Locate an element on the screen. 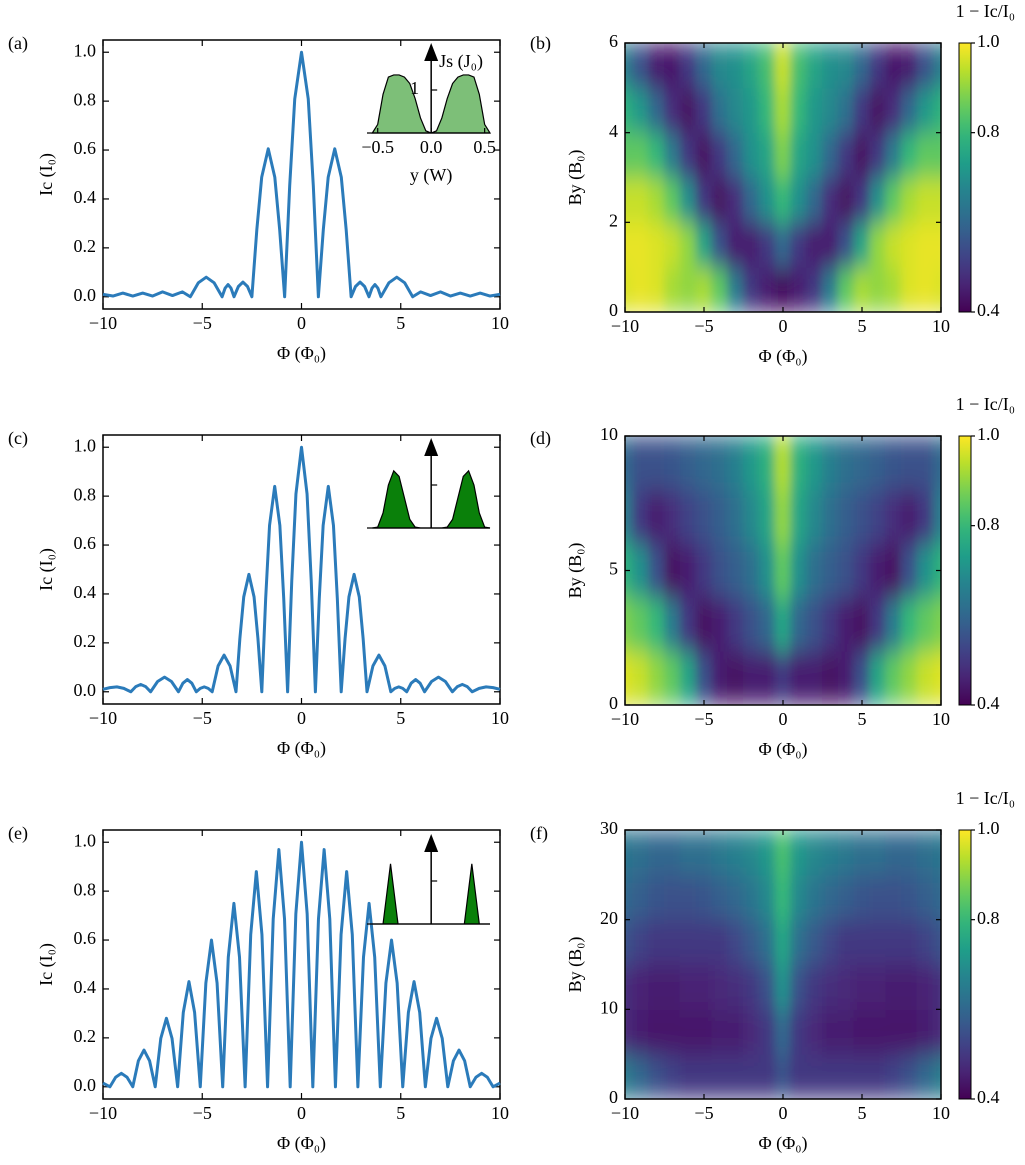  y-axis-label: By (B₀) is located at coordinates (575, 965).